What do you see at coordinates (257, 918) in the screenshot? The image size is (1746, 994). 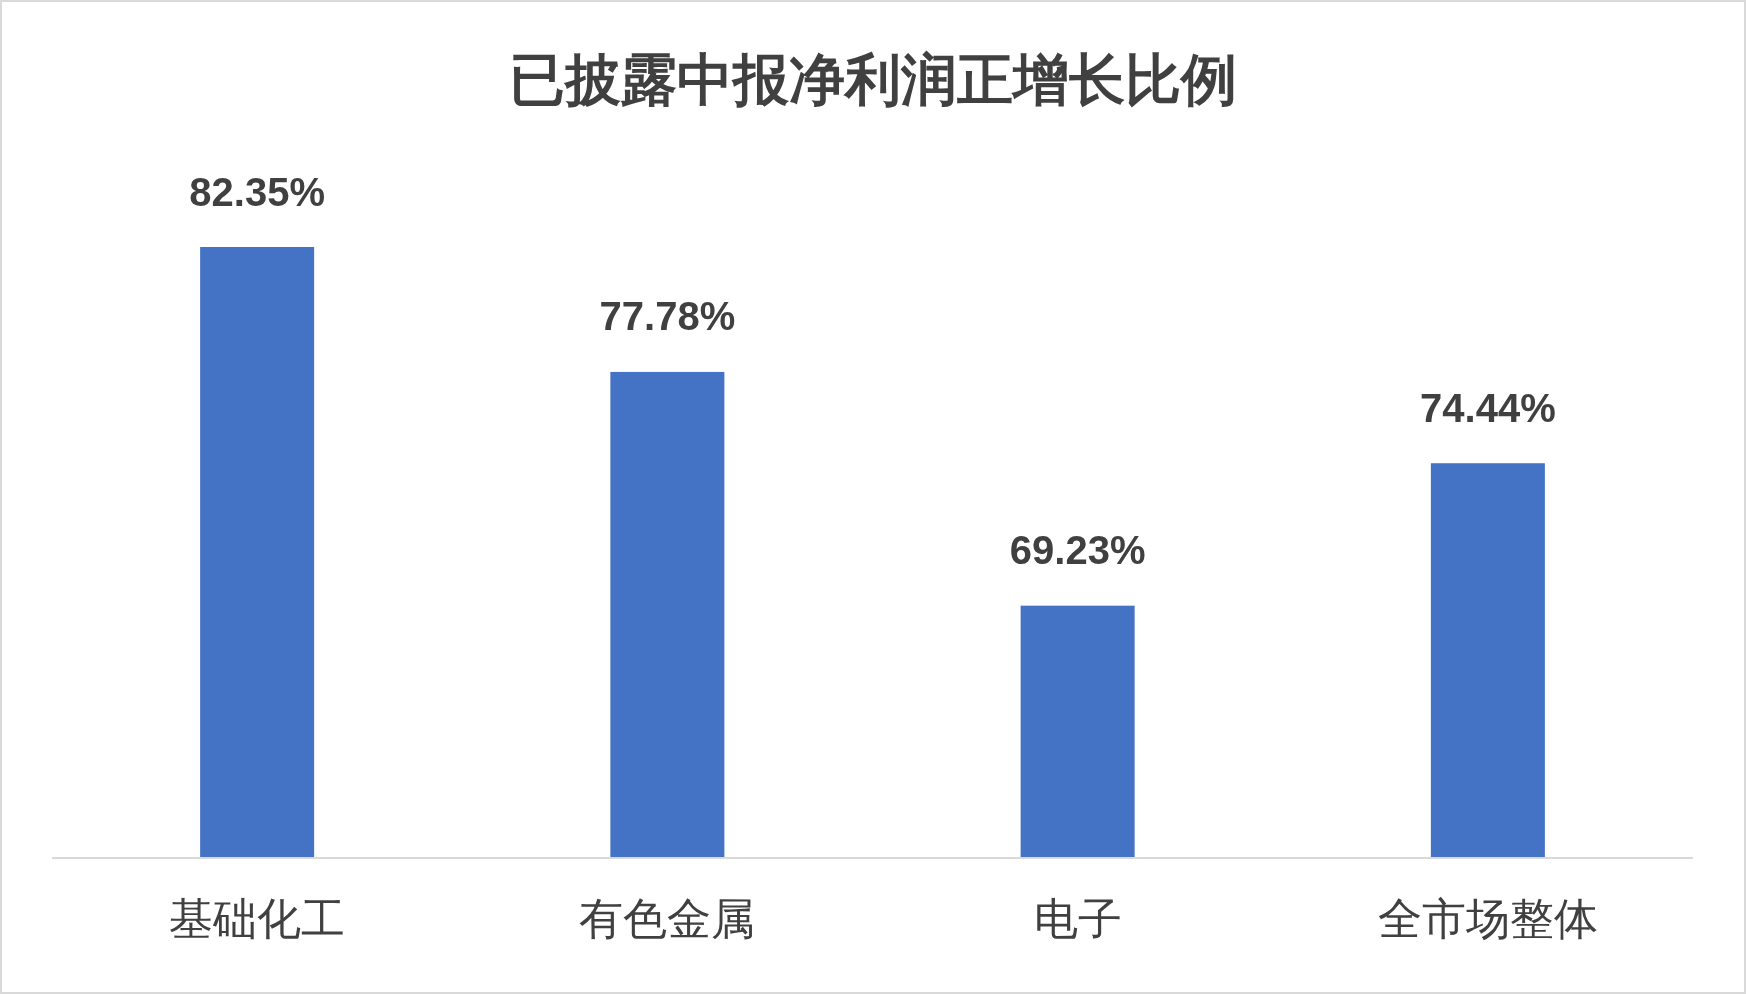 I see `x-tick-label: 基础化工` at bounding box center [257, 918].